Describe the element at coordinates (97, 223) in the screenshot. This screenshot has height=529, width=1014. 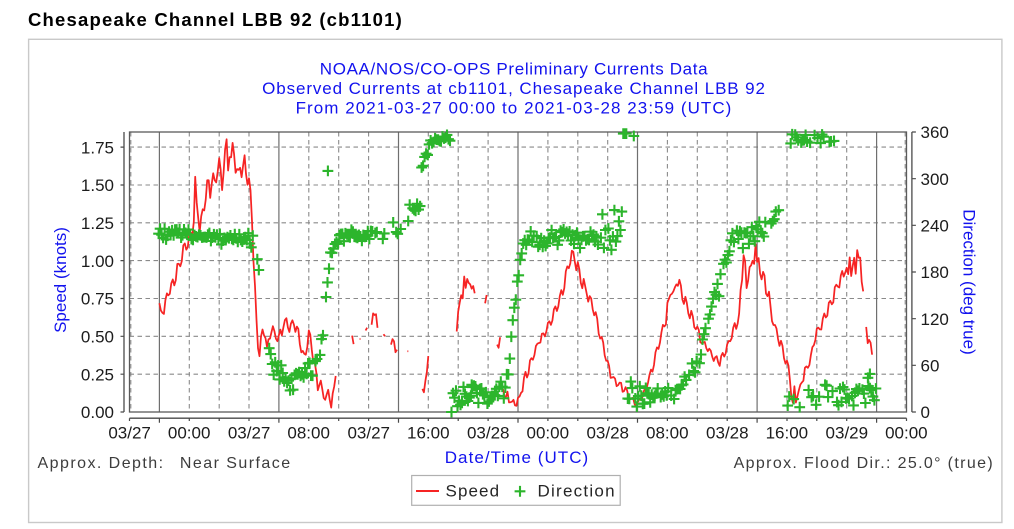
I see `svg-text: 1.25` at that location.